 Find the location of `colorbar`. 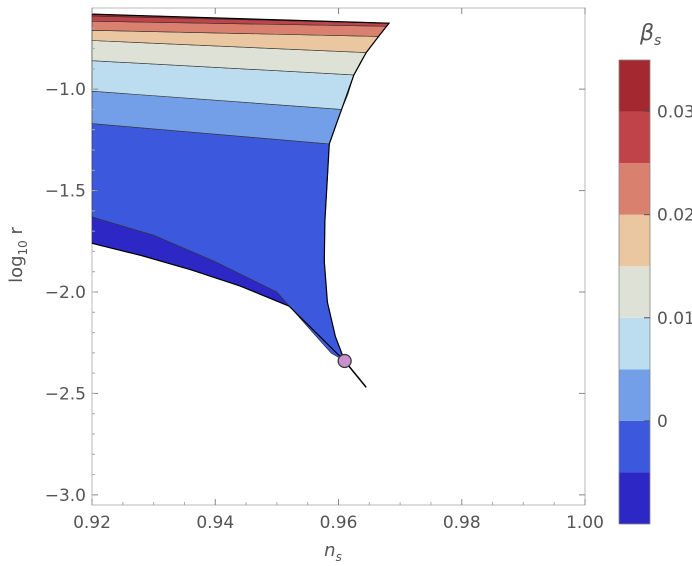

colorbar is located at coordinates (634, 292).